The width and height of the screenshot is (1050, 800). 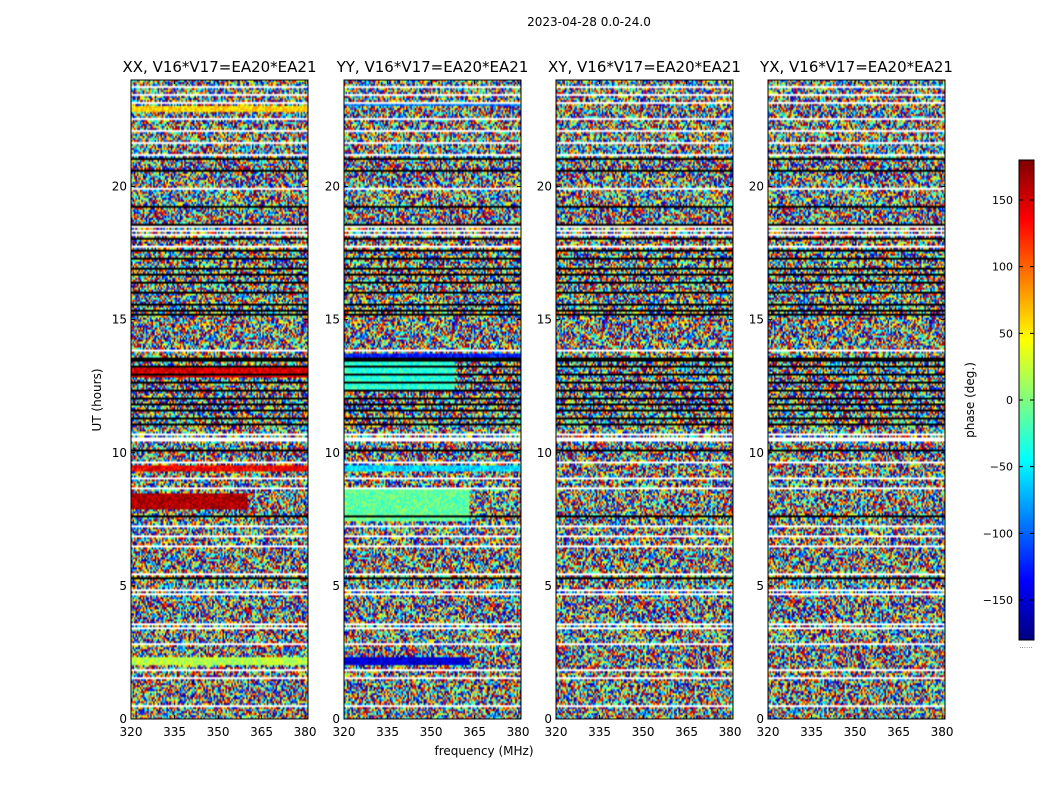 I want to click on colorbar-tick-label: −50, so click(x=1001, y=467).